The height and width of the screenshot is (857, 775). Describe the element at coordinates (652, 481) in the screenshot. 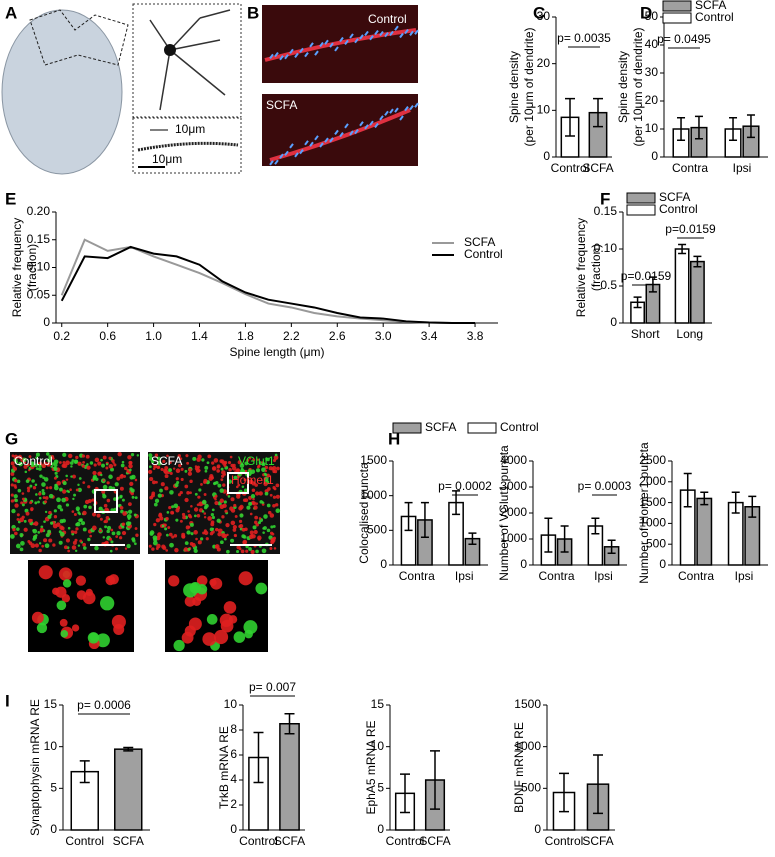

I see `y-tick-label: 2000` at that location.